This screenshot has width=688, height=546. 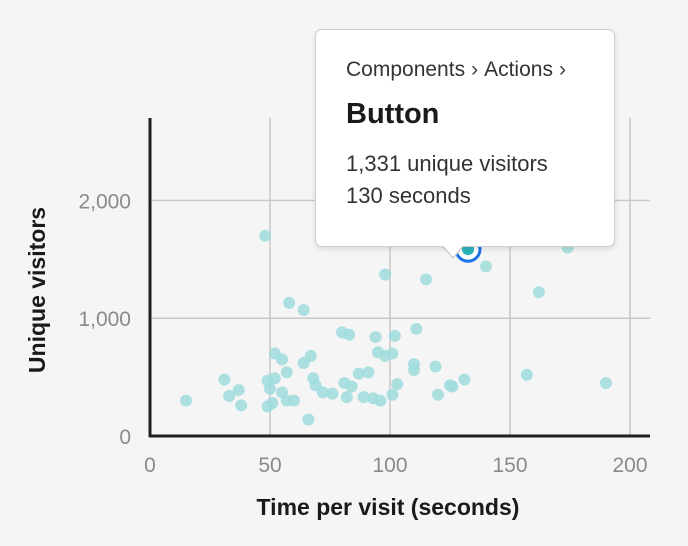 What do you see at coordinates (125, 437) in the screenshot?
I see `y-tick-label: 0` at bounding box center [125, 437].